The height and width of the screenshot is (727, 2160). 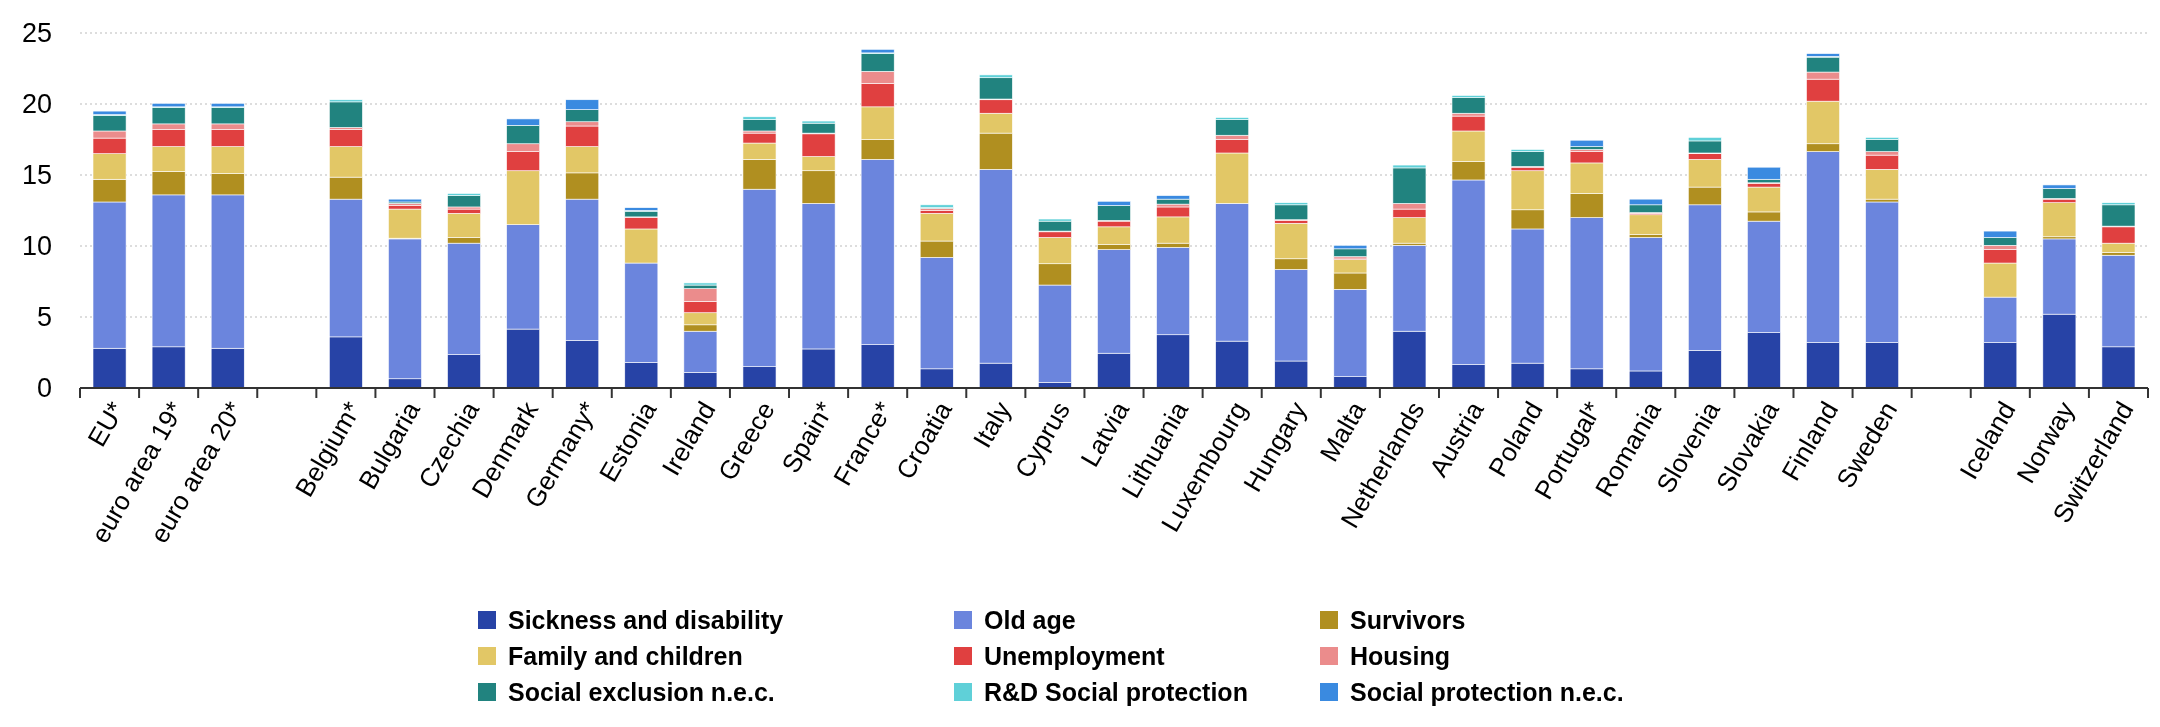 What do you see at coordinates (1487, 691) in the screenshot?
I see `legend-label: Social protection n.e.c.` at bounding box center [1487, 691].